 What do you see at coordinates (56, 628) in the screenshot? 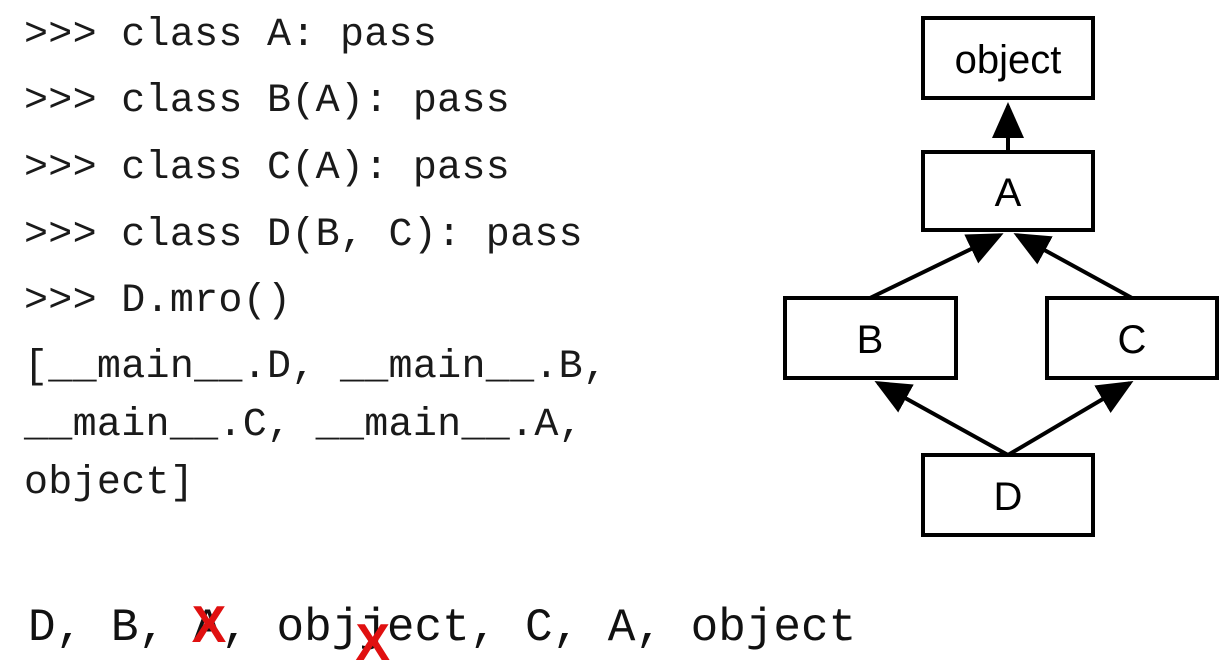
I see `mro-item-d: D,` at bounding box center [56, 628].